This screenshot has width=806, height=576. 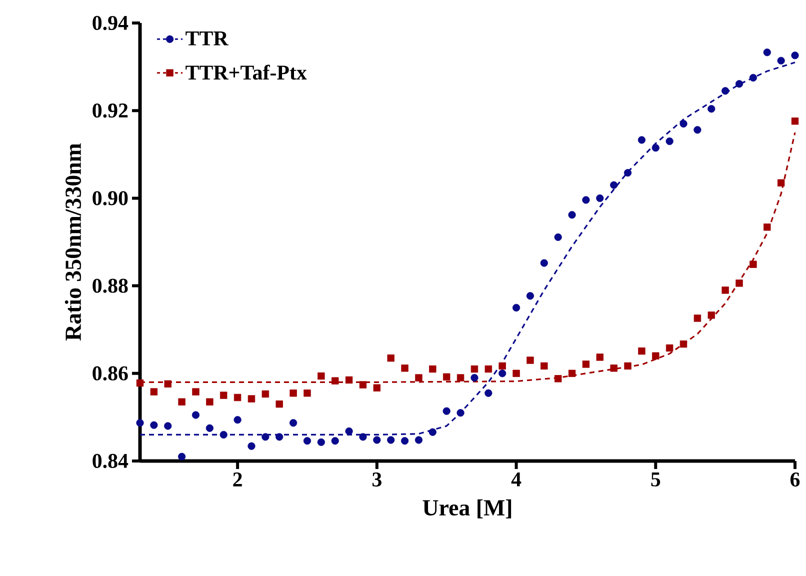 What do you see at coordinates (110, 111) in the screenshot?
I see `y-tick-label: 0.92` at bounding box center [110, 111].